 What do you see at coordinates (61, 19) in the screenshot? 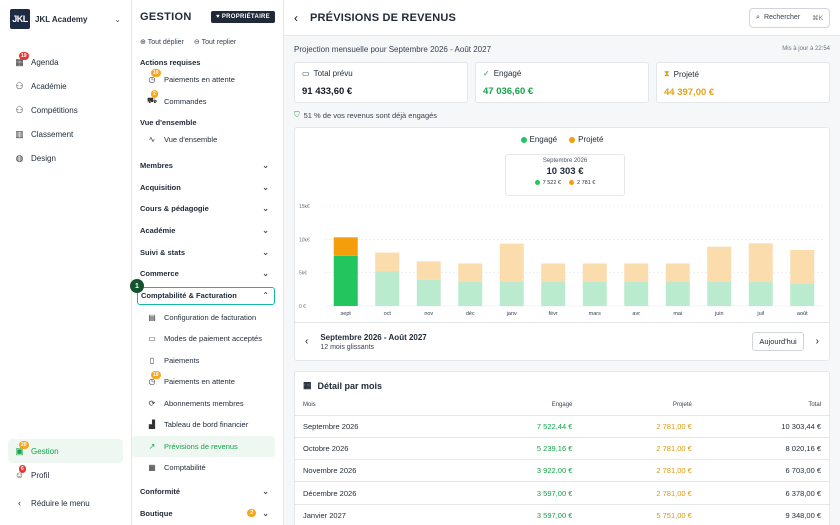
I see `brand-name: JKL Academy` at bounding box center [61, 19].